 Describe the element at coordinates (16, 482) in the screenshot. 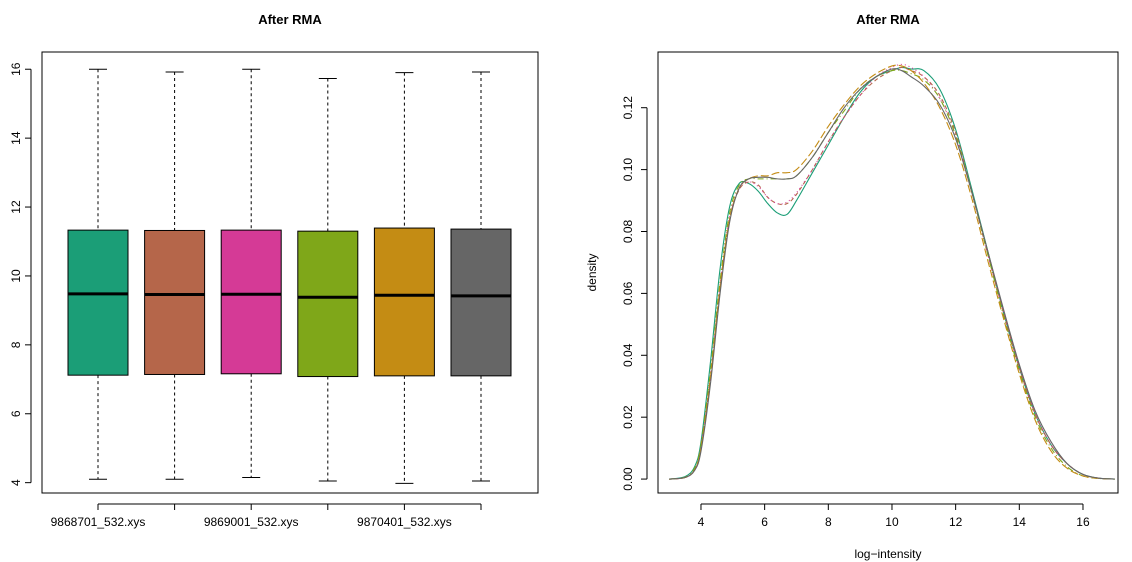

I see `y-tick-label: 4` at that location.